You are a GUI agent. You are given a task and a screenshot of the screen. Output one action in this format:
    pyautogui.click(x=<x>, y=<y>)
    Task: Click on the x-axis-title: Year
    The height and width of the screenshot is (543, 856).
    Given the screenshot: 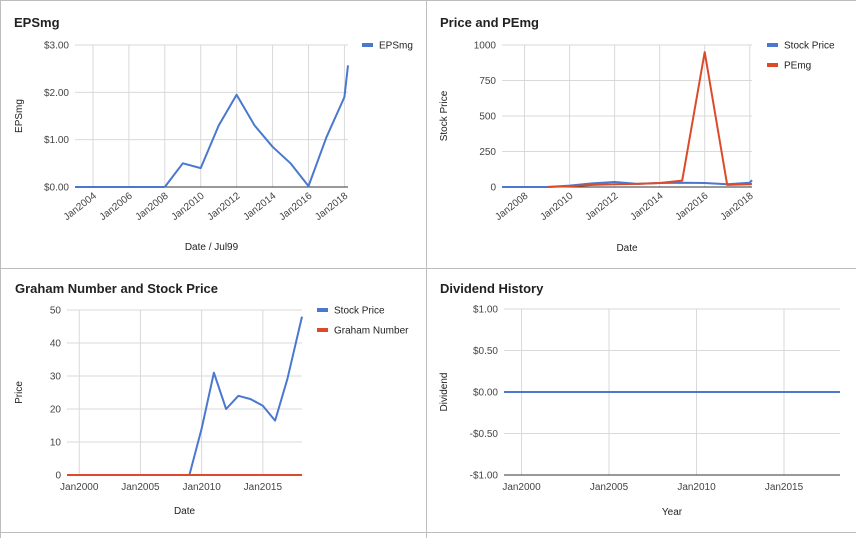 What is the action you would take?
    pyautogui.click(x=672, y=512)
    